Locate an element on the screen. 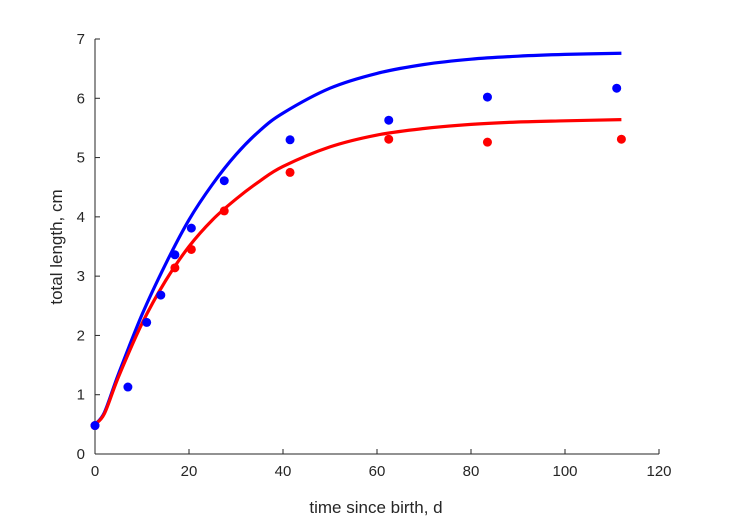 The height and width of the screenshot is (521, 729). y-tick-label: 4 is located at coordinates (81, 217).